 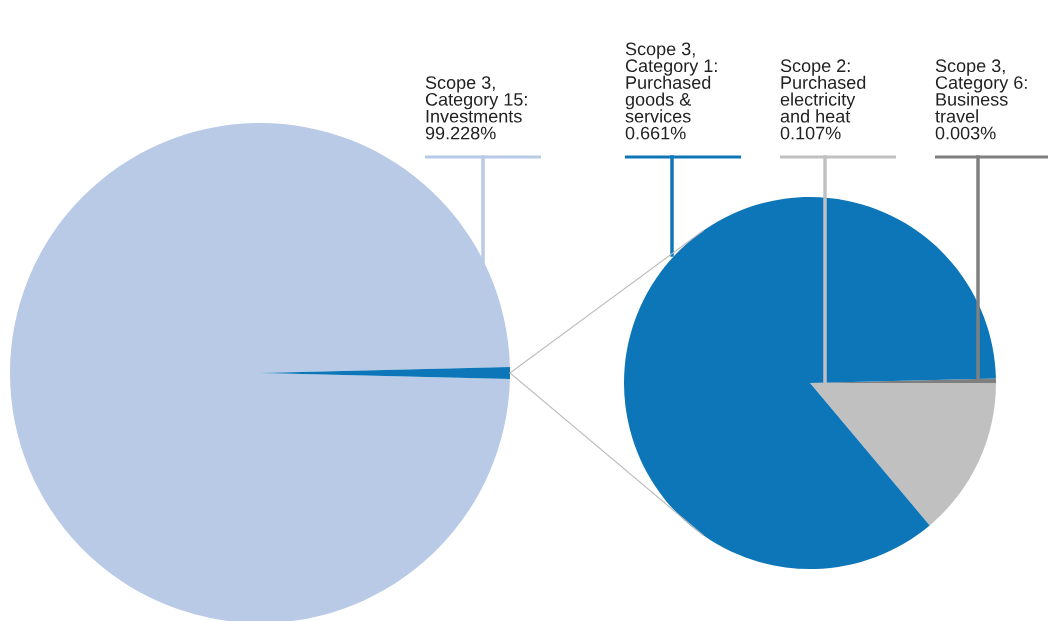 I want to click on slice-label: Scope 3, Category 15: Investments, so click(x=476, y=99).